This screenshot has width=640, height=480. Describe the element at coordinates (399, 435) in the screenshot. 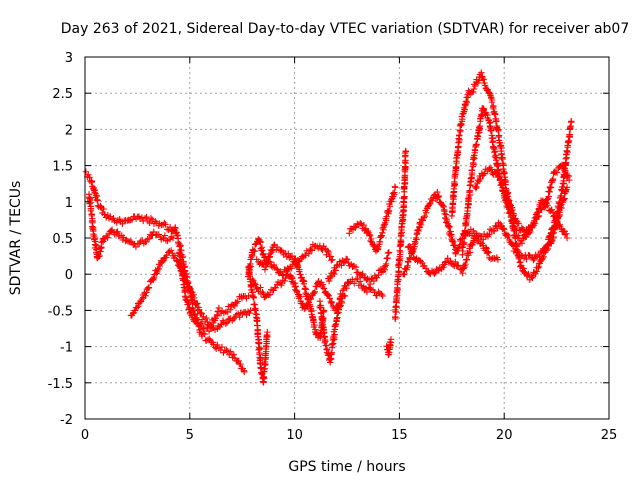

I see `x-tick-label: 15` at that location.